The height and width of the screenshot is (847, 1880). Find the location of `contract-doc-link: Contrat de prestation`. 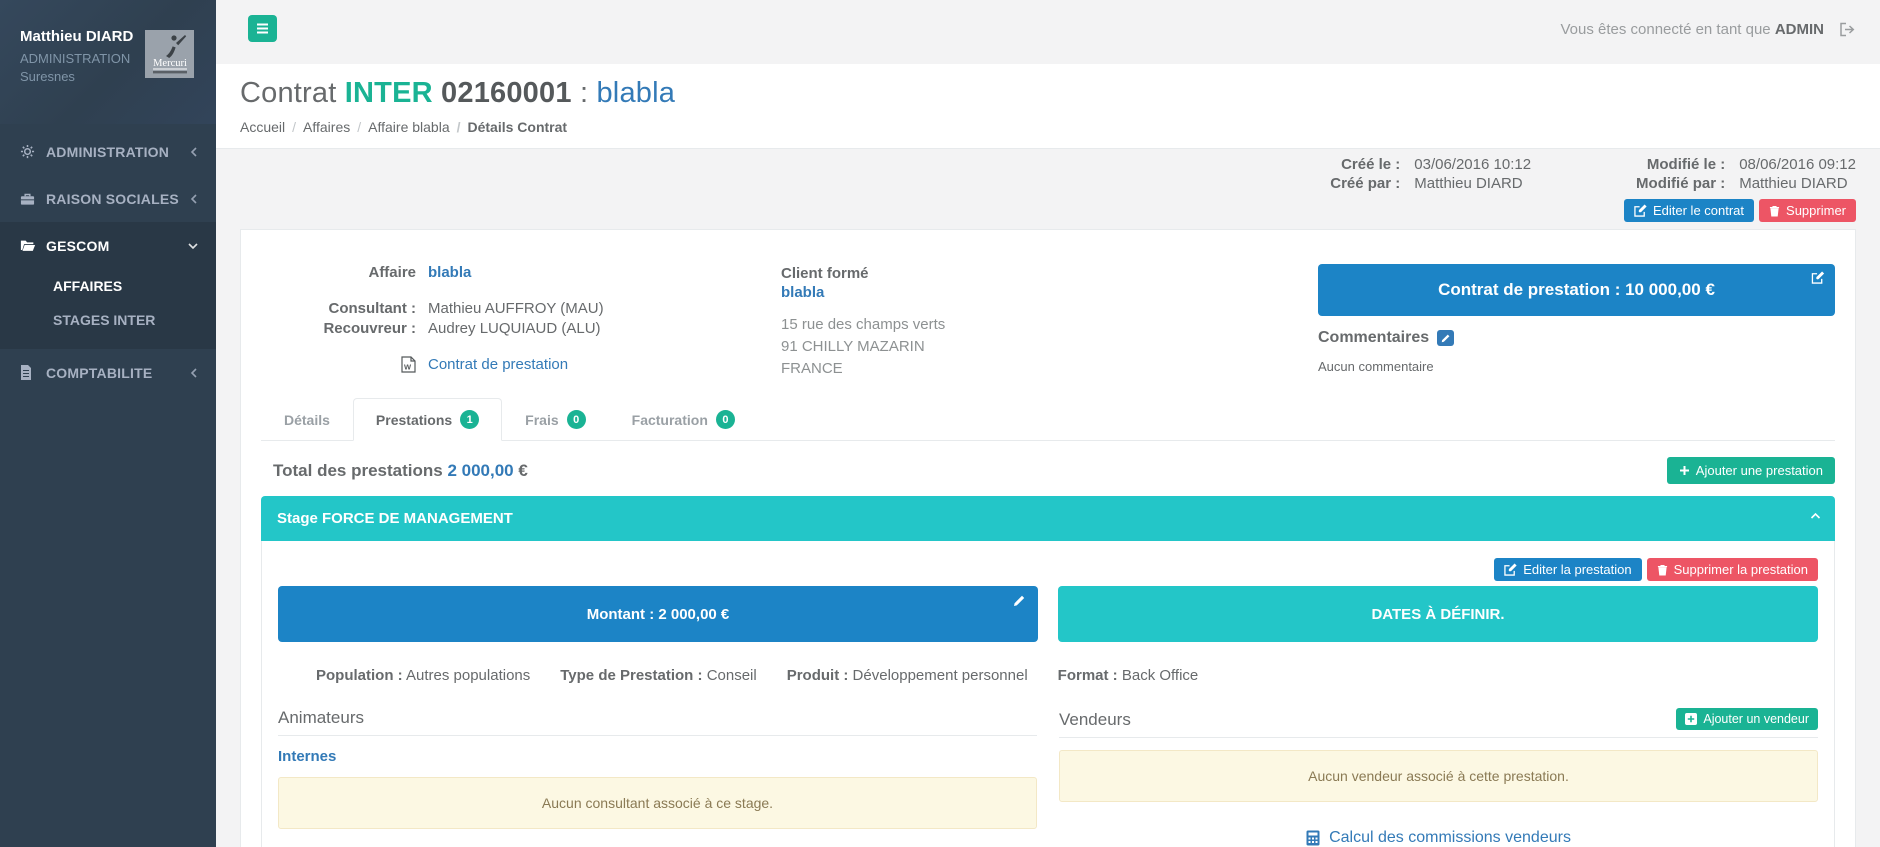

contract-doc-link: Contrat de prestation is located at coordinates (498, 364).